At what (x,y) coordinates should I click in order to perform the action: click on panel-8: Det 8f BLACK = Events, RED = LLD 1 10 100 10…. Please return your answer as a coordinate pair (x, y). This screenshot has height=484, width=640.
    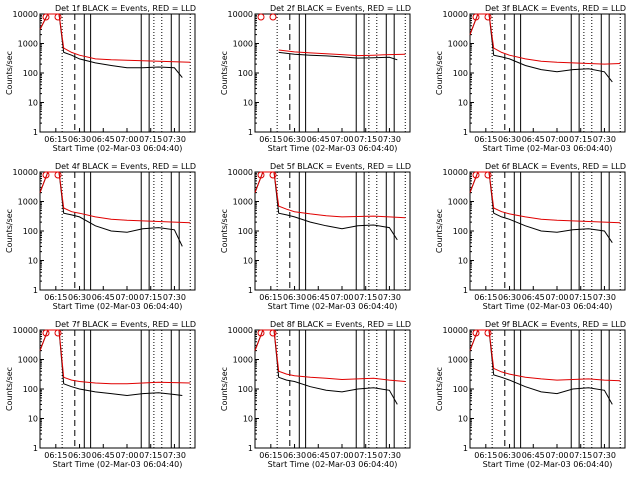
    Looking at the image, I should click on (315, 394).